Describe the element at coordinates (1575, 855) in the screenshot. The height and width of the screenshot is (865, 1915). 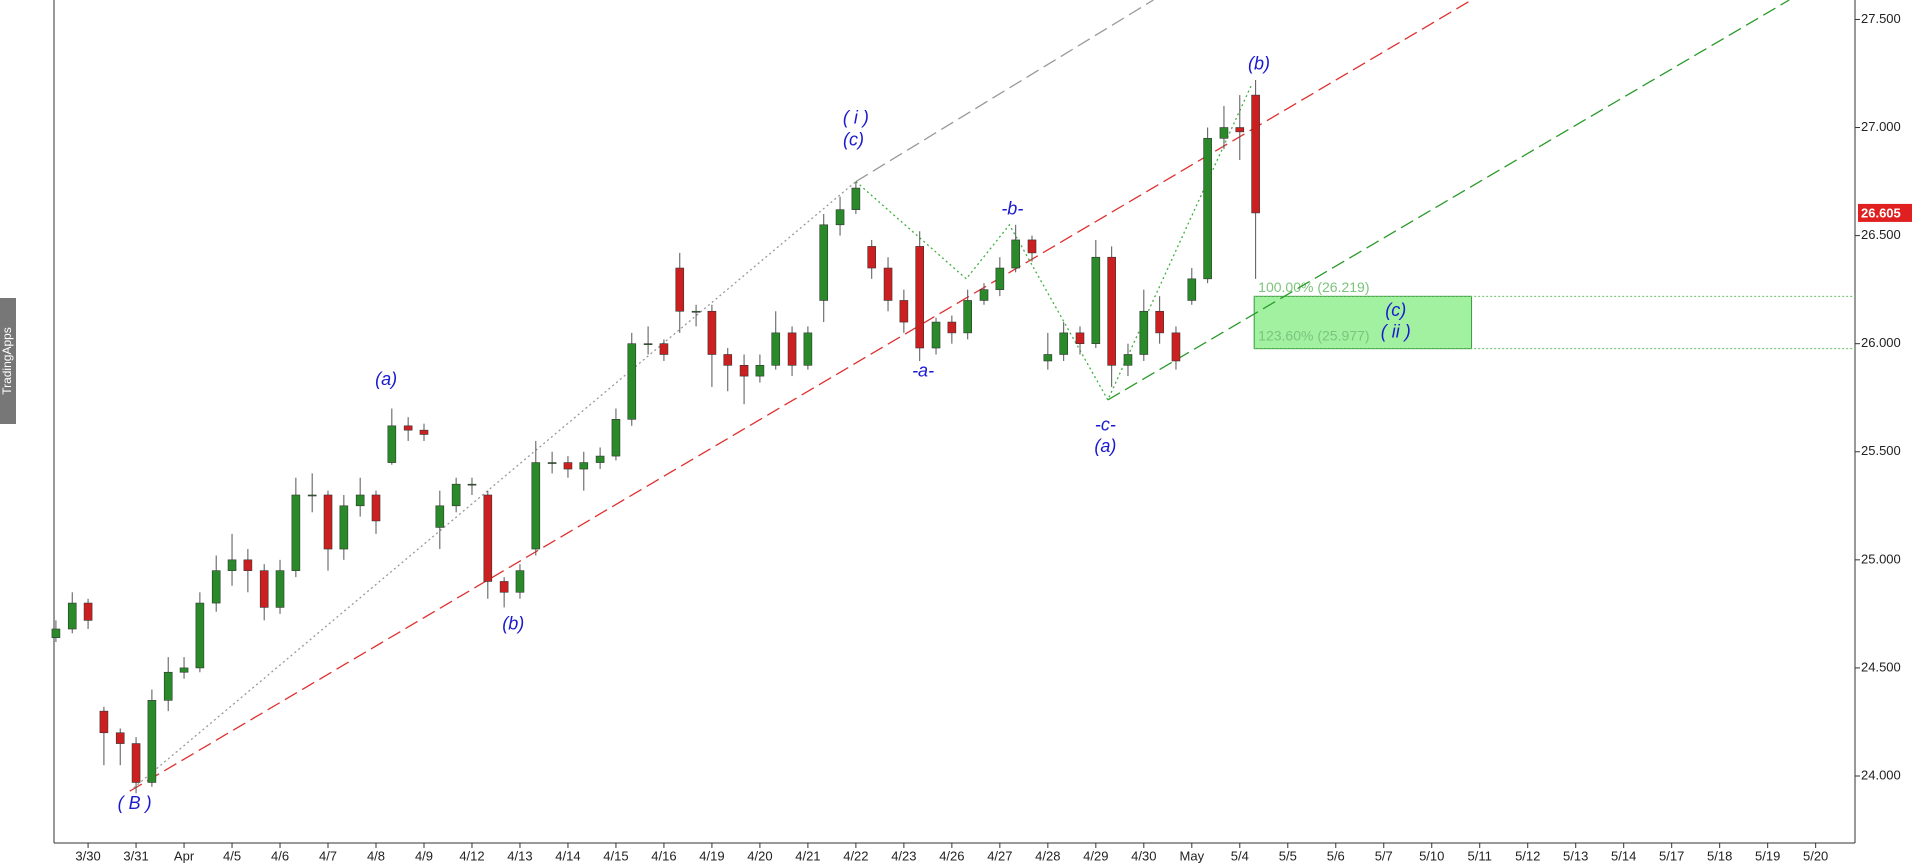
I see `x-tick-label: 5/13` at that location.